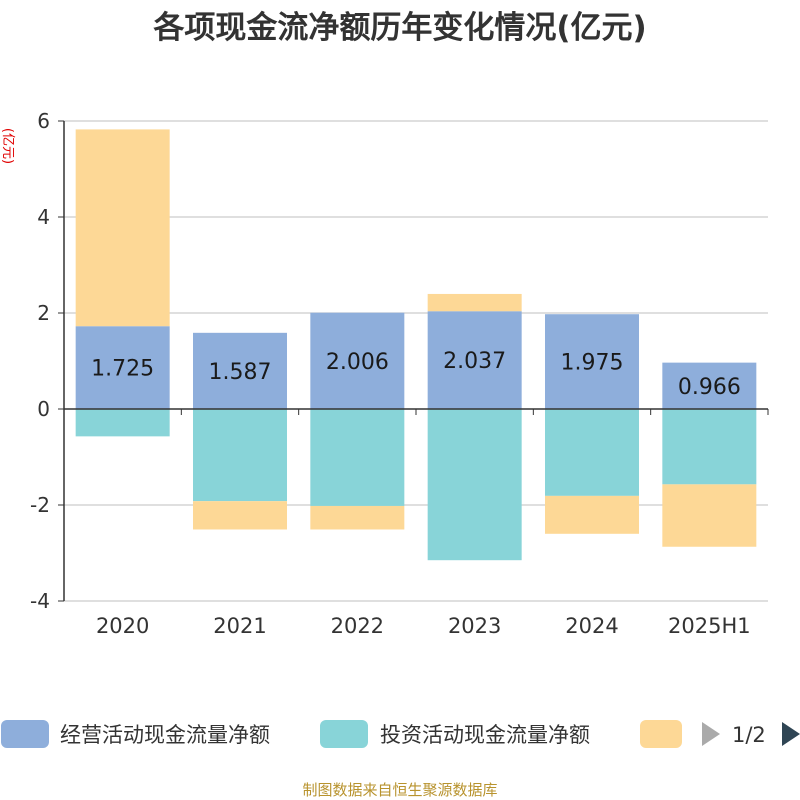 The width and height of the screenshot is (800, 800). I want to click on legend: 经营活动现金流量净额 投资活动现金流量净额 1/2, so click(400, 734).